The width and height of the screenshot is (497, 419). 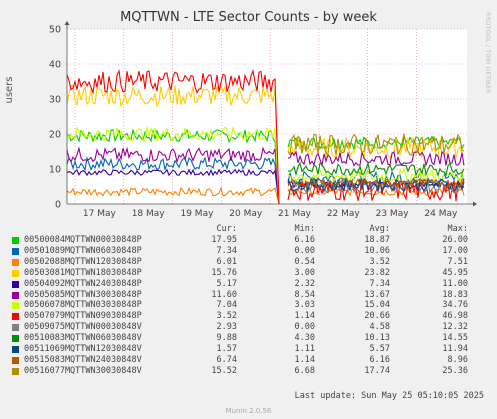 I want to click on y-tick-label: 0, so click(x=58, y=205).